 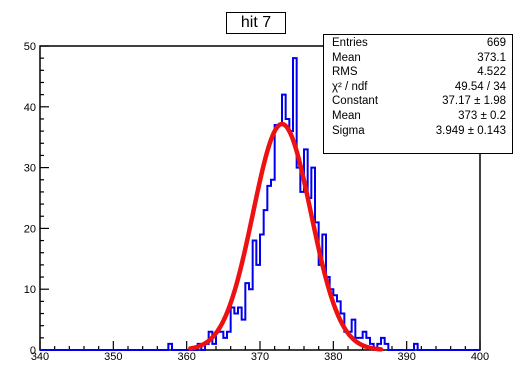 I want to click on stats-label: Sigma, so click(x=348, y=130).